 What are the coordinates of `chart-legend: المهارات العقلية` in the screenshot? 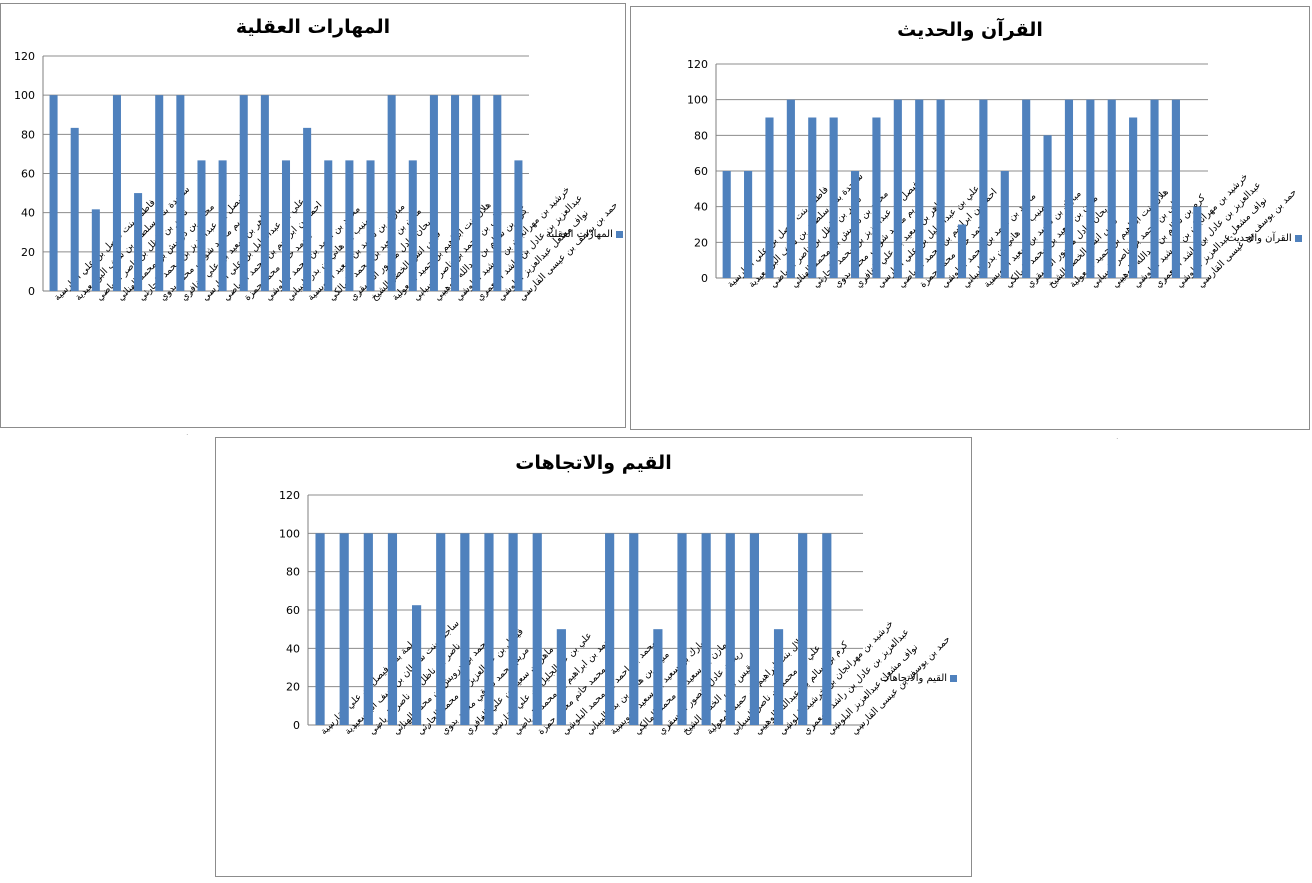 It's located at (584, 234).